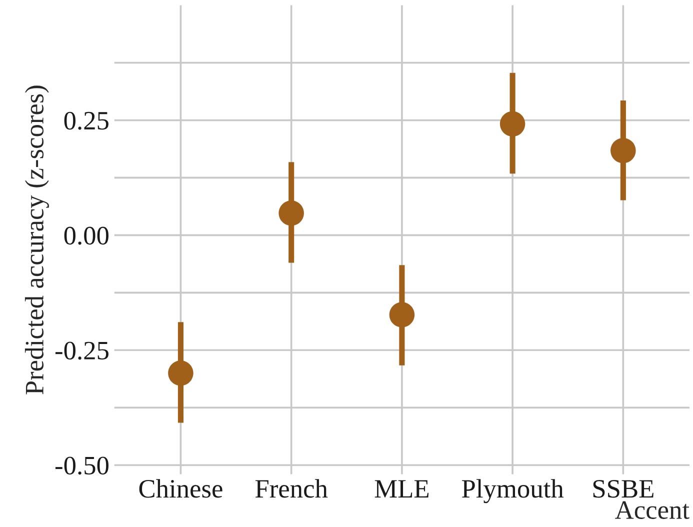 The height and width of the screenshot is (527, 693). What do you see at coordinates (36, 240) in the screenshot?
I see `y-axis-title: Predicted accuracy (z-scores)` at bounding box center [36, 240].